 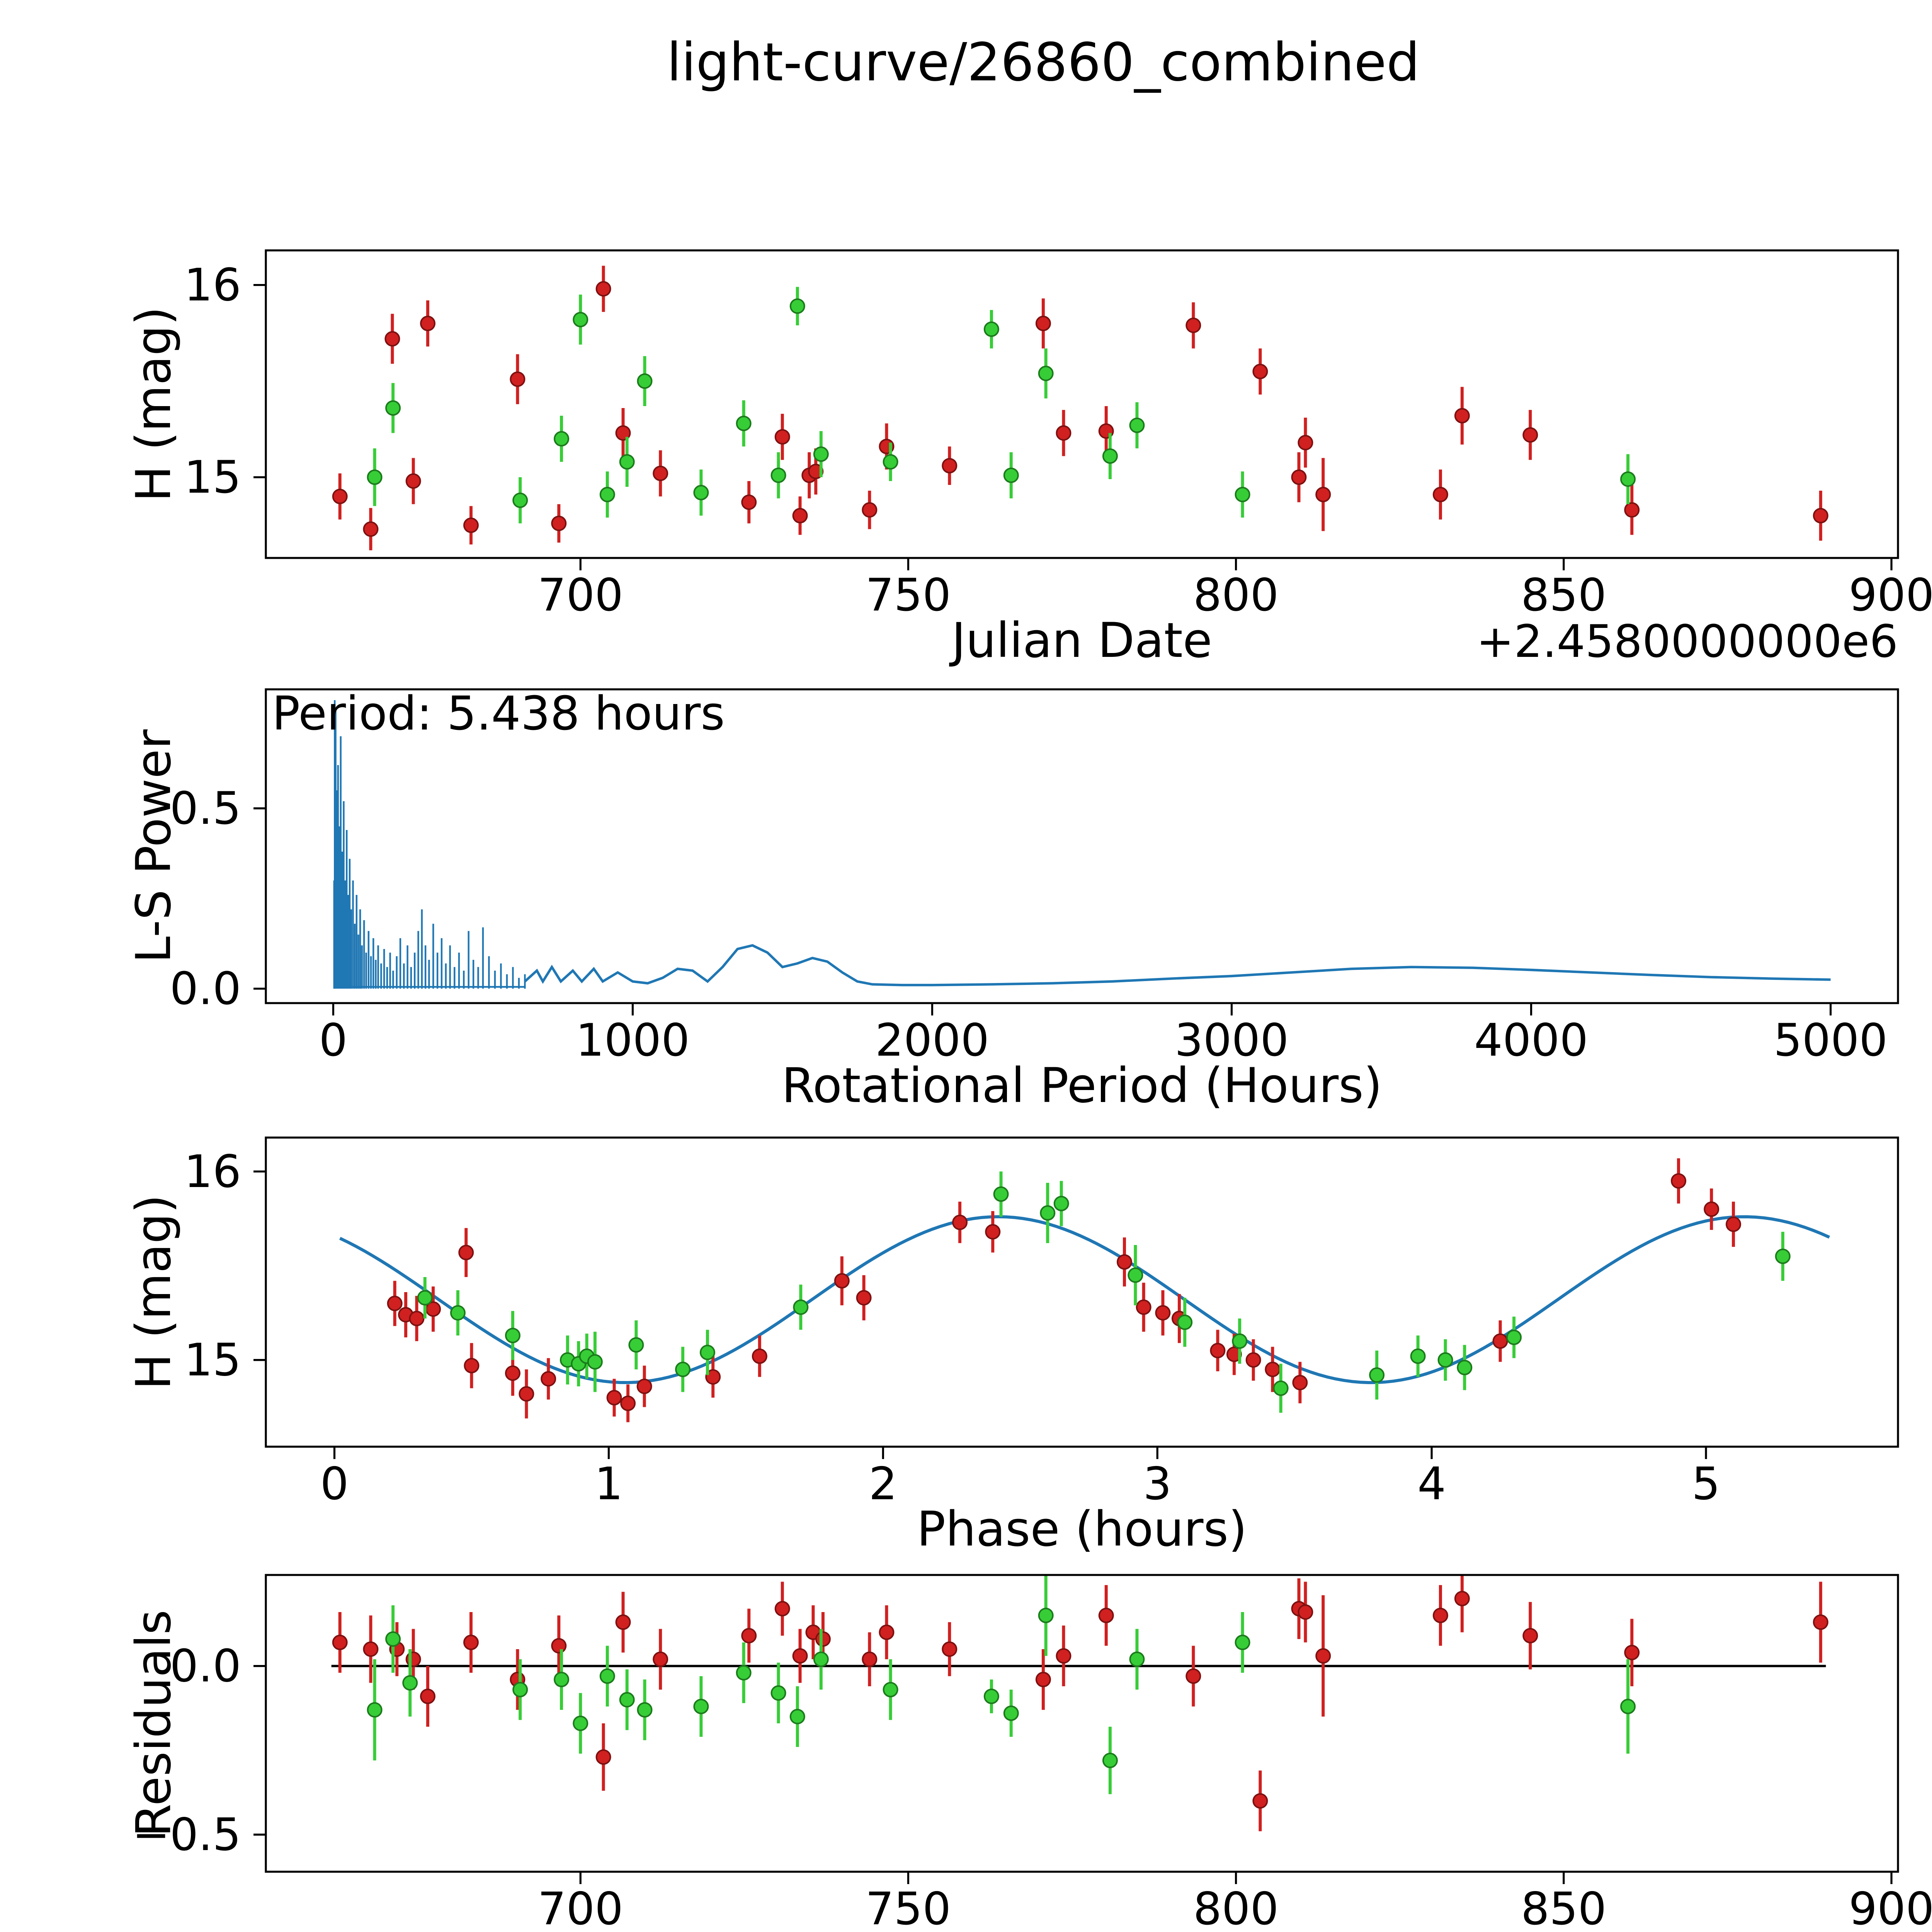 What do you see at coordinates (908, 1908) in the screenshot?
I see `x-tick-label: 750` at bounding box center [908, 1908].